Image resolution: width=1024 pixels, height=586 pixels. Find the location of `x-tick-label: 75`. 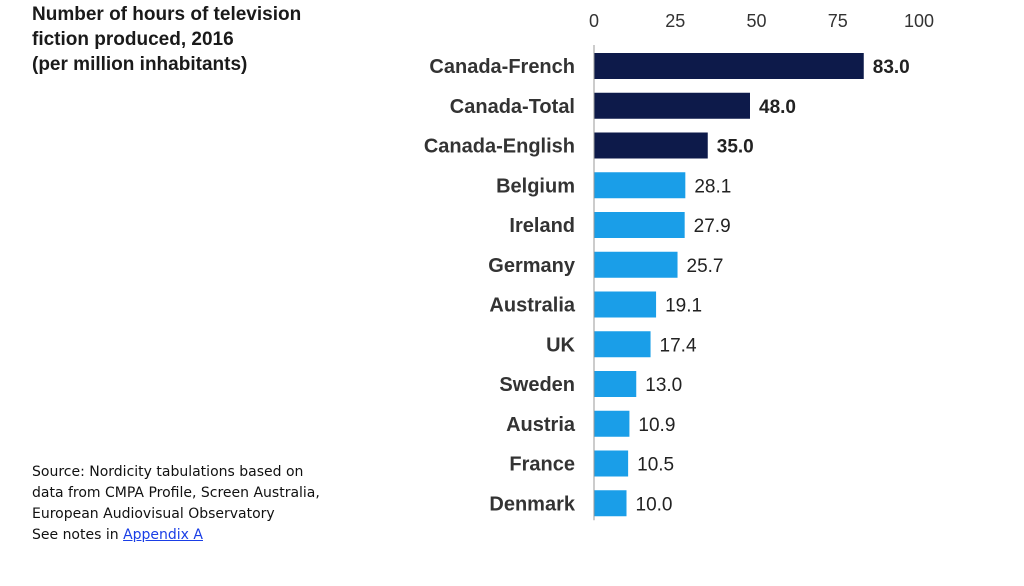

x-tick-label: 75 is located at coordinates (838, 21).